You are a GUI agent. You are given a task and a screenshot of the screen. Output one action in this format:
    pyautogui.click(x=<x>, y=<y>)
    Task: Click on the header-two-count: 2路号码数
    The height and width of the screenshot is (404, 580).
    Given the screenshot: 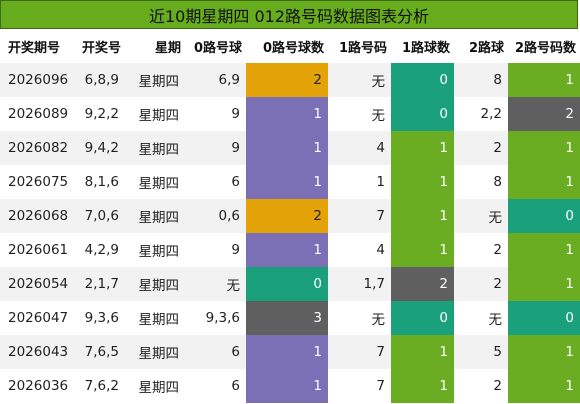 What is the action you would take?
    pyautogui.click(x=544, y=46)
    